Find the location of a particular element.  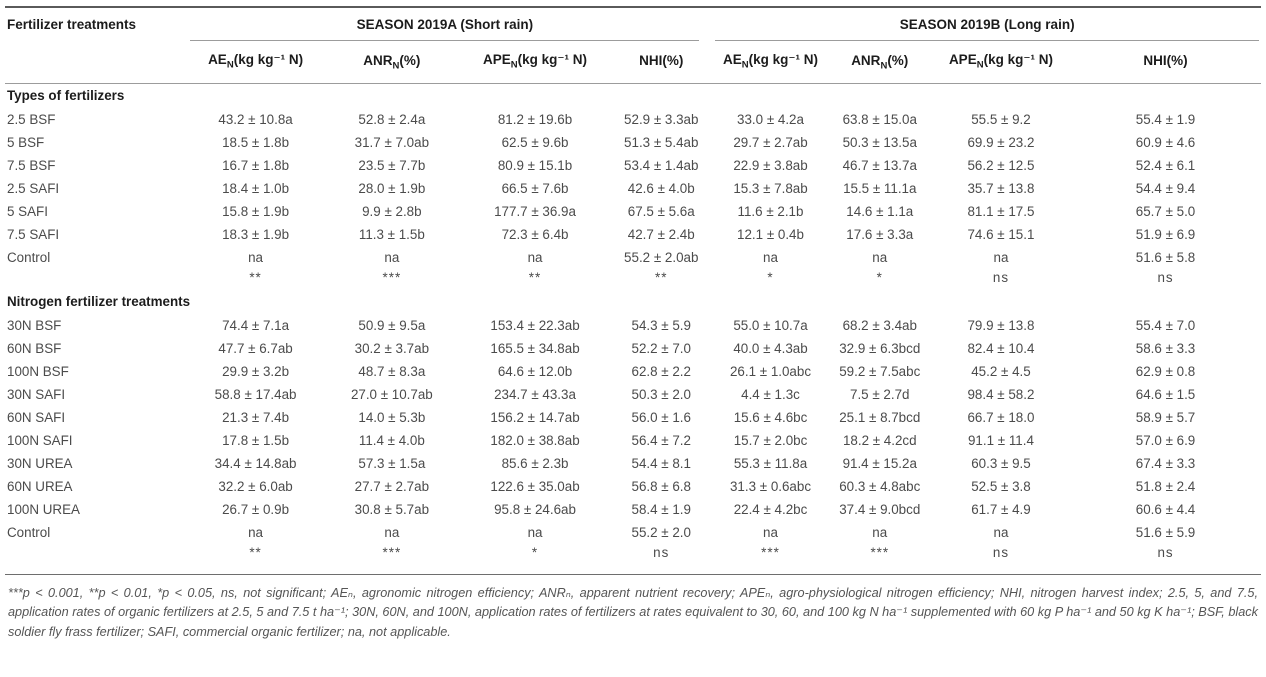

value-cell: 11.6 ± 2.1b is located at coordinates (770, 211).